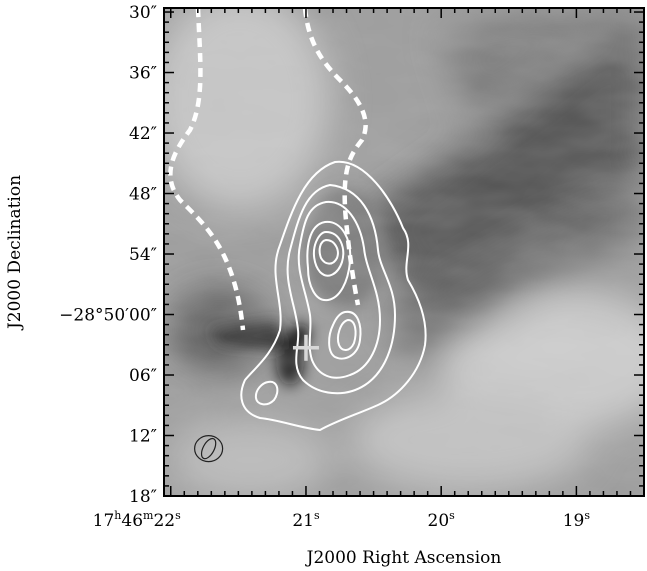 Image resolution: width=647 pixels, height=571 pixels. I want to click on cross-marker, so click(305, 347).